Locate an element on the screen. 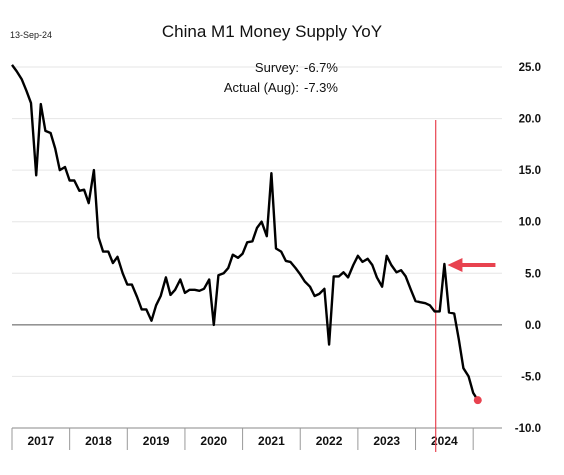 The image size is (564, 475). x-tick-label: 2019 is located at coordinates (156, 441).